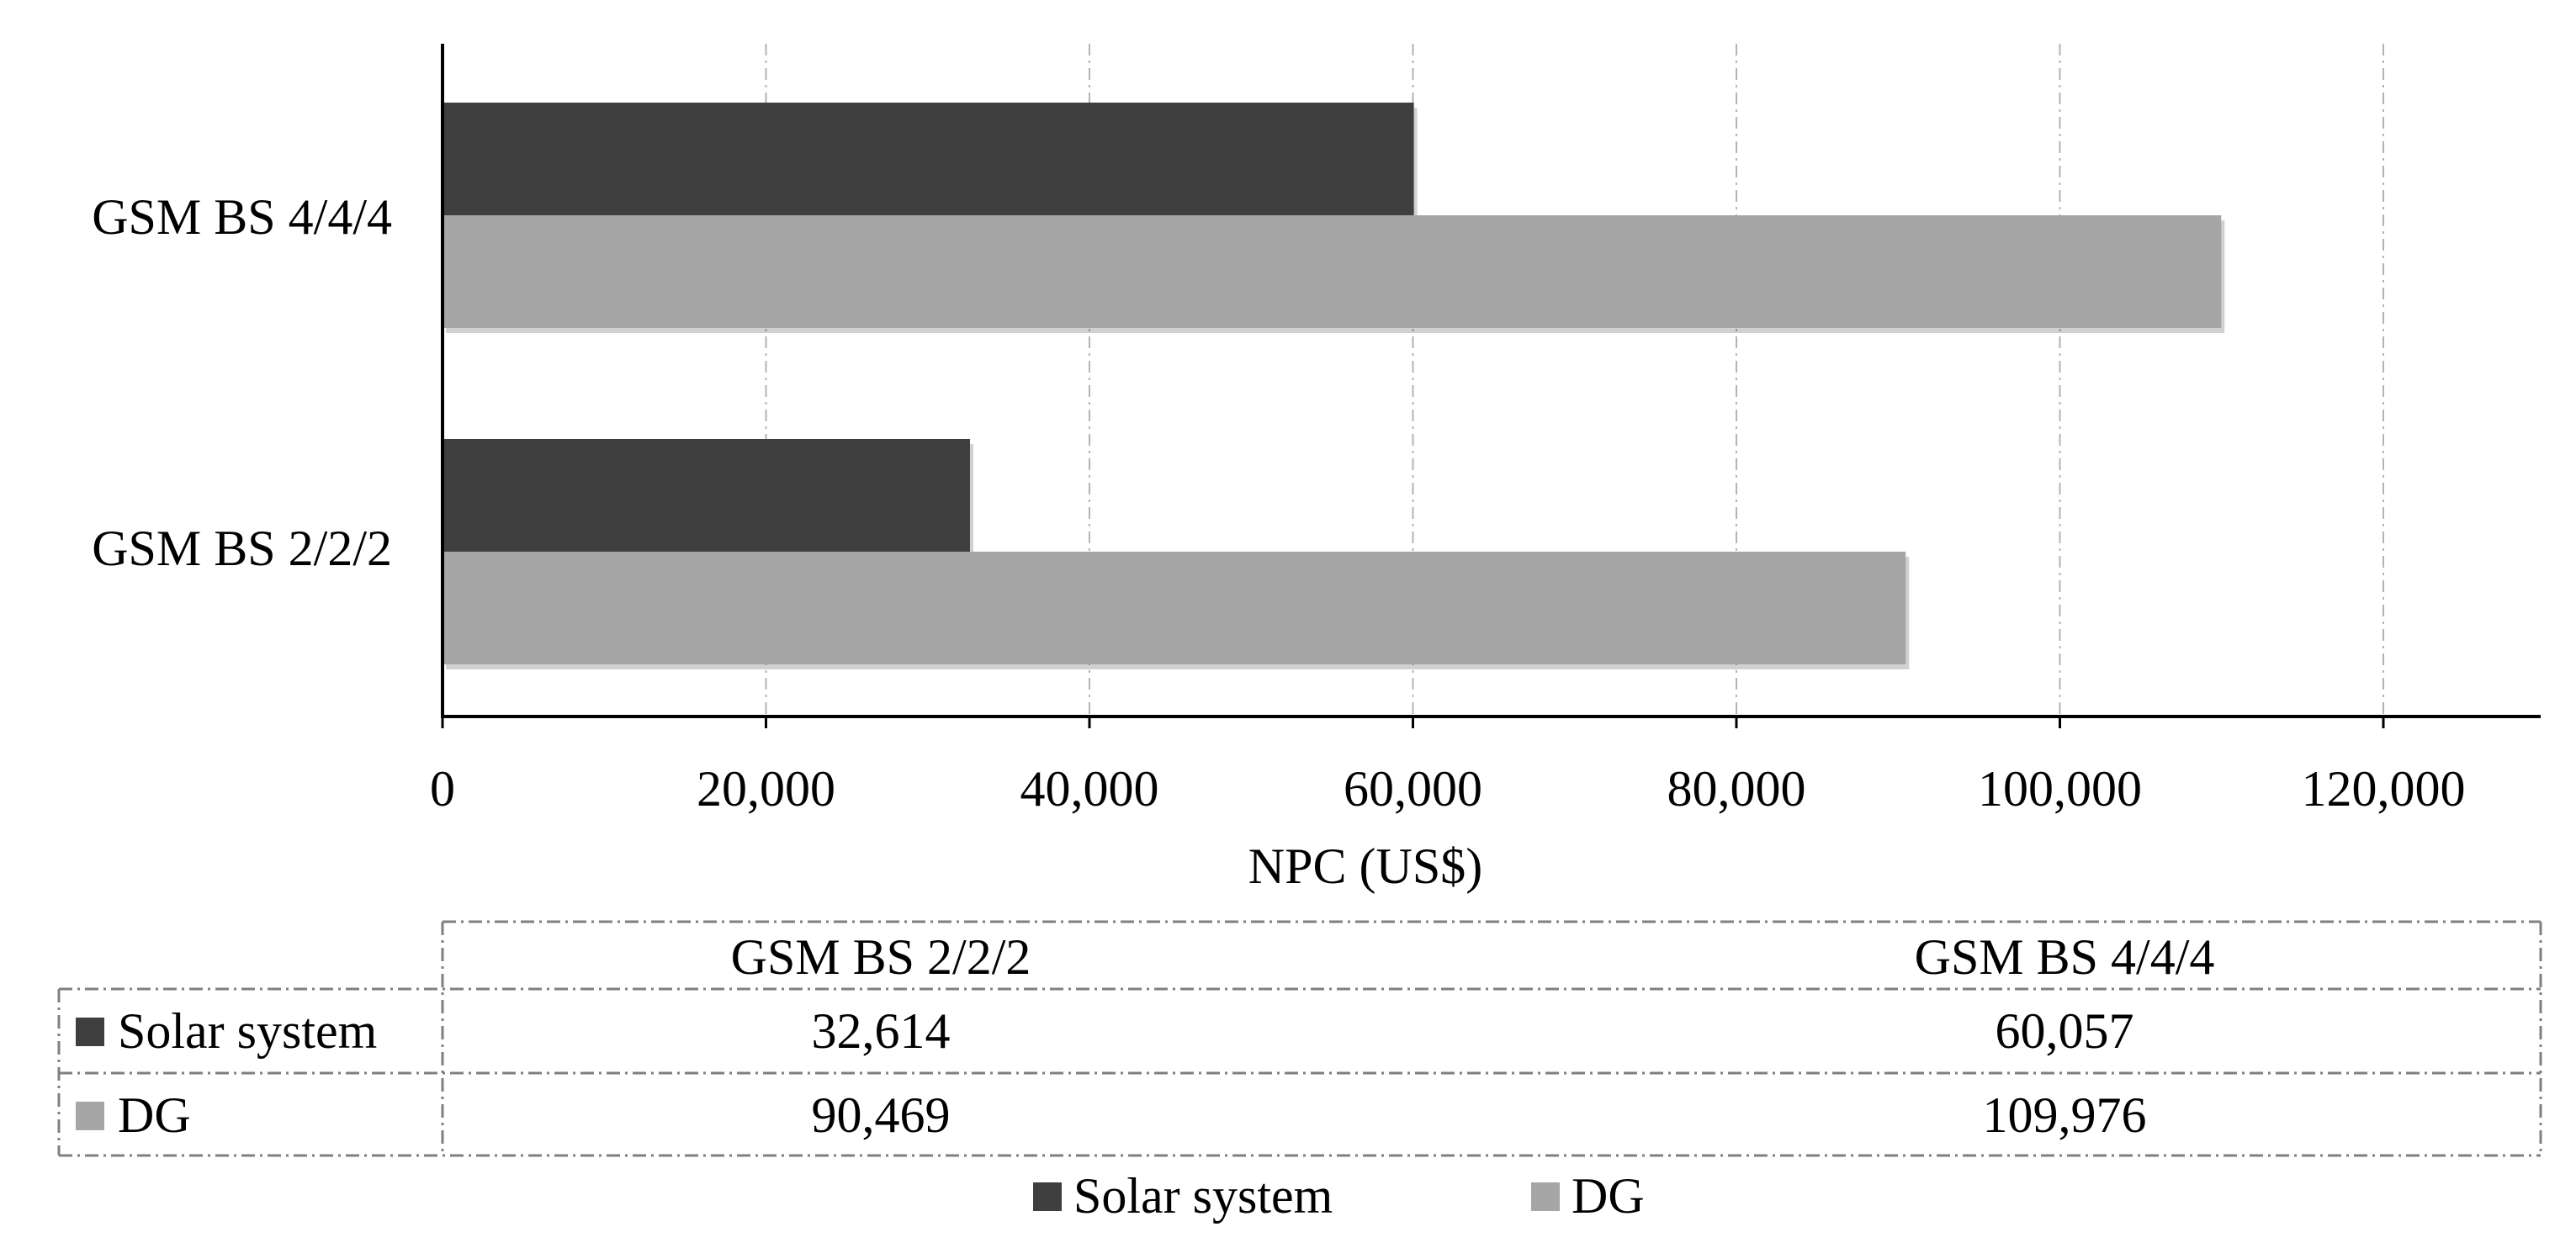 Image resolution: width=2576 pixels, height=1248 pixels. What do you see at coordinates (242, 217) in the screenshot?
I see `y-category-label: GSM BS 4/4/4` at bounding box center [242, 217].